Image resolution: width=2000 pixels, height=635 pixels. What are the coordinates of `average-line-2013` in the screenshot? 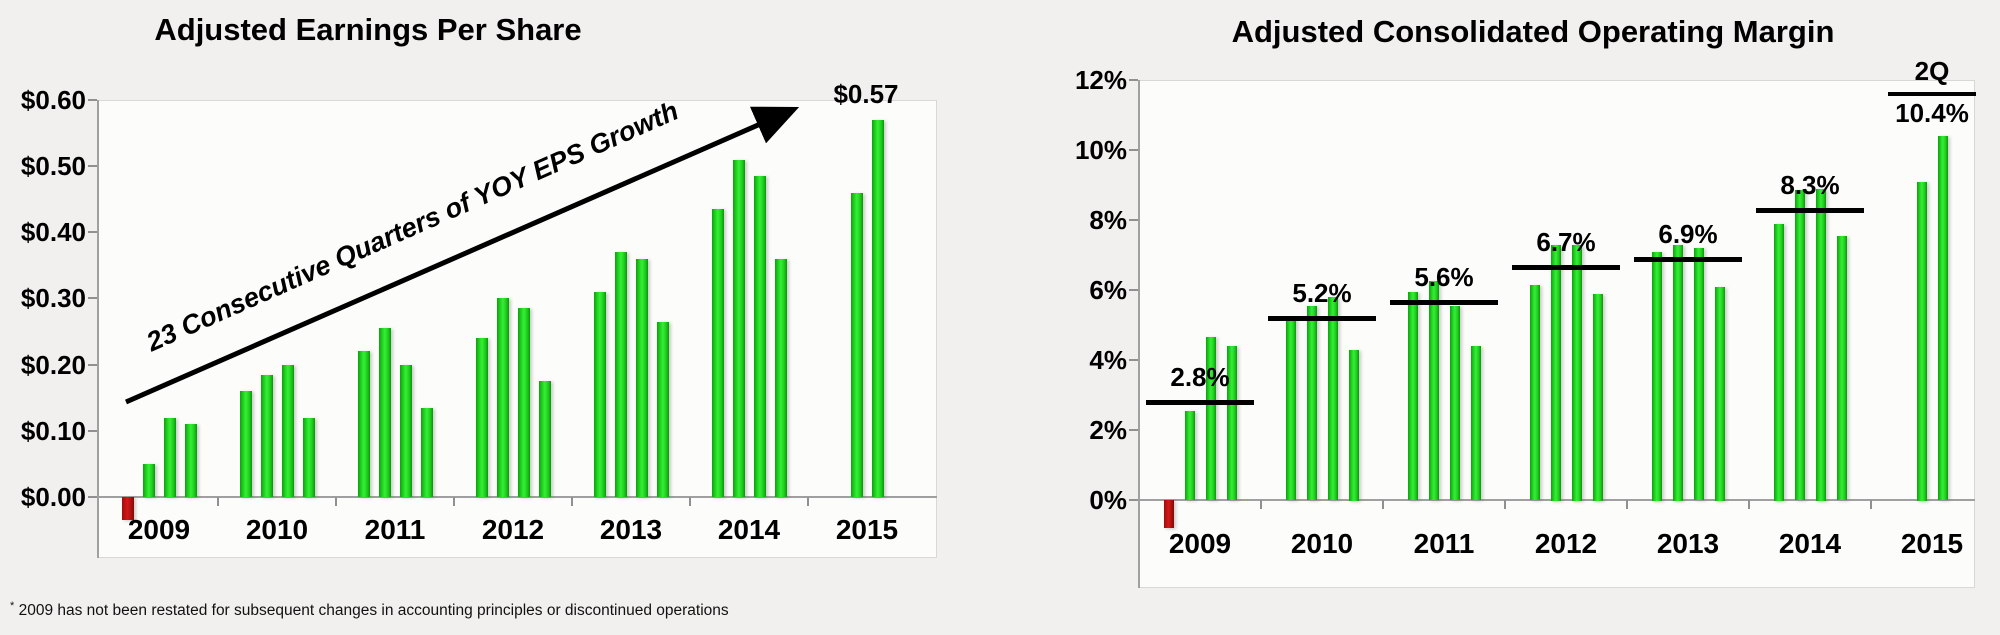 It's located at (1688, 259).